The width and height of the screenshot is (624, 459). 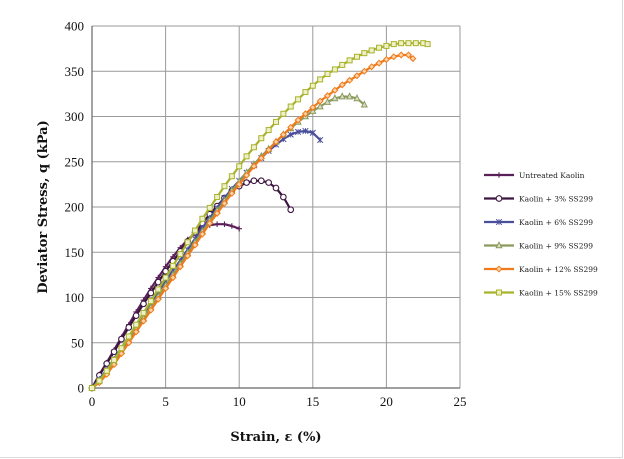 What do you see at coordinates (541, 269) in the screenshot?
I see `legend-item: Kaolin + 12% SS299` at bounding box center [541, 269].